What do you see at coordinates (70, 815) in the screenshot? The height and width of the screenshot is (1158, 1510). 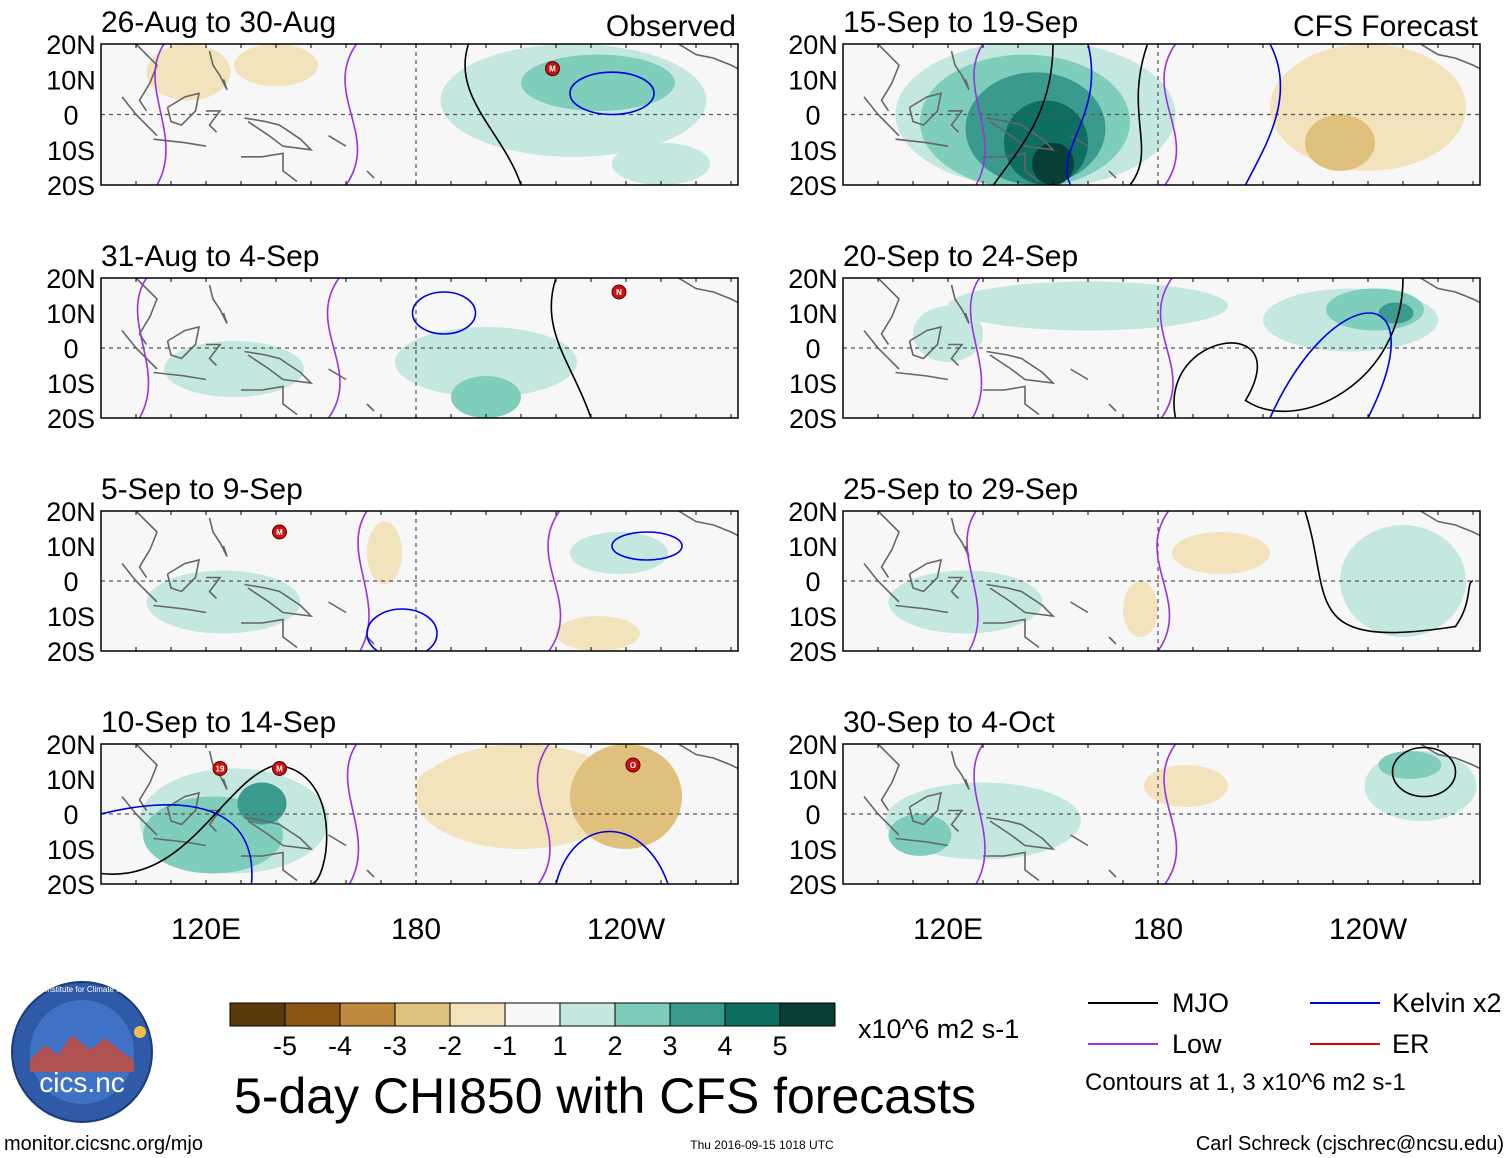 I see `lat-label: 0` at bounding box center [70, 815].